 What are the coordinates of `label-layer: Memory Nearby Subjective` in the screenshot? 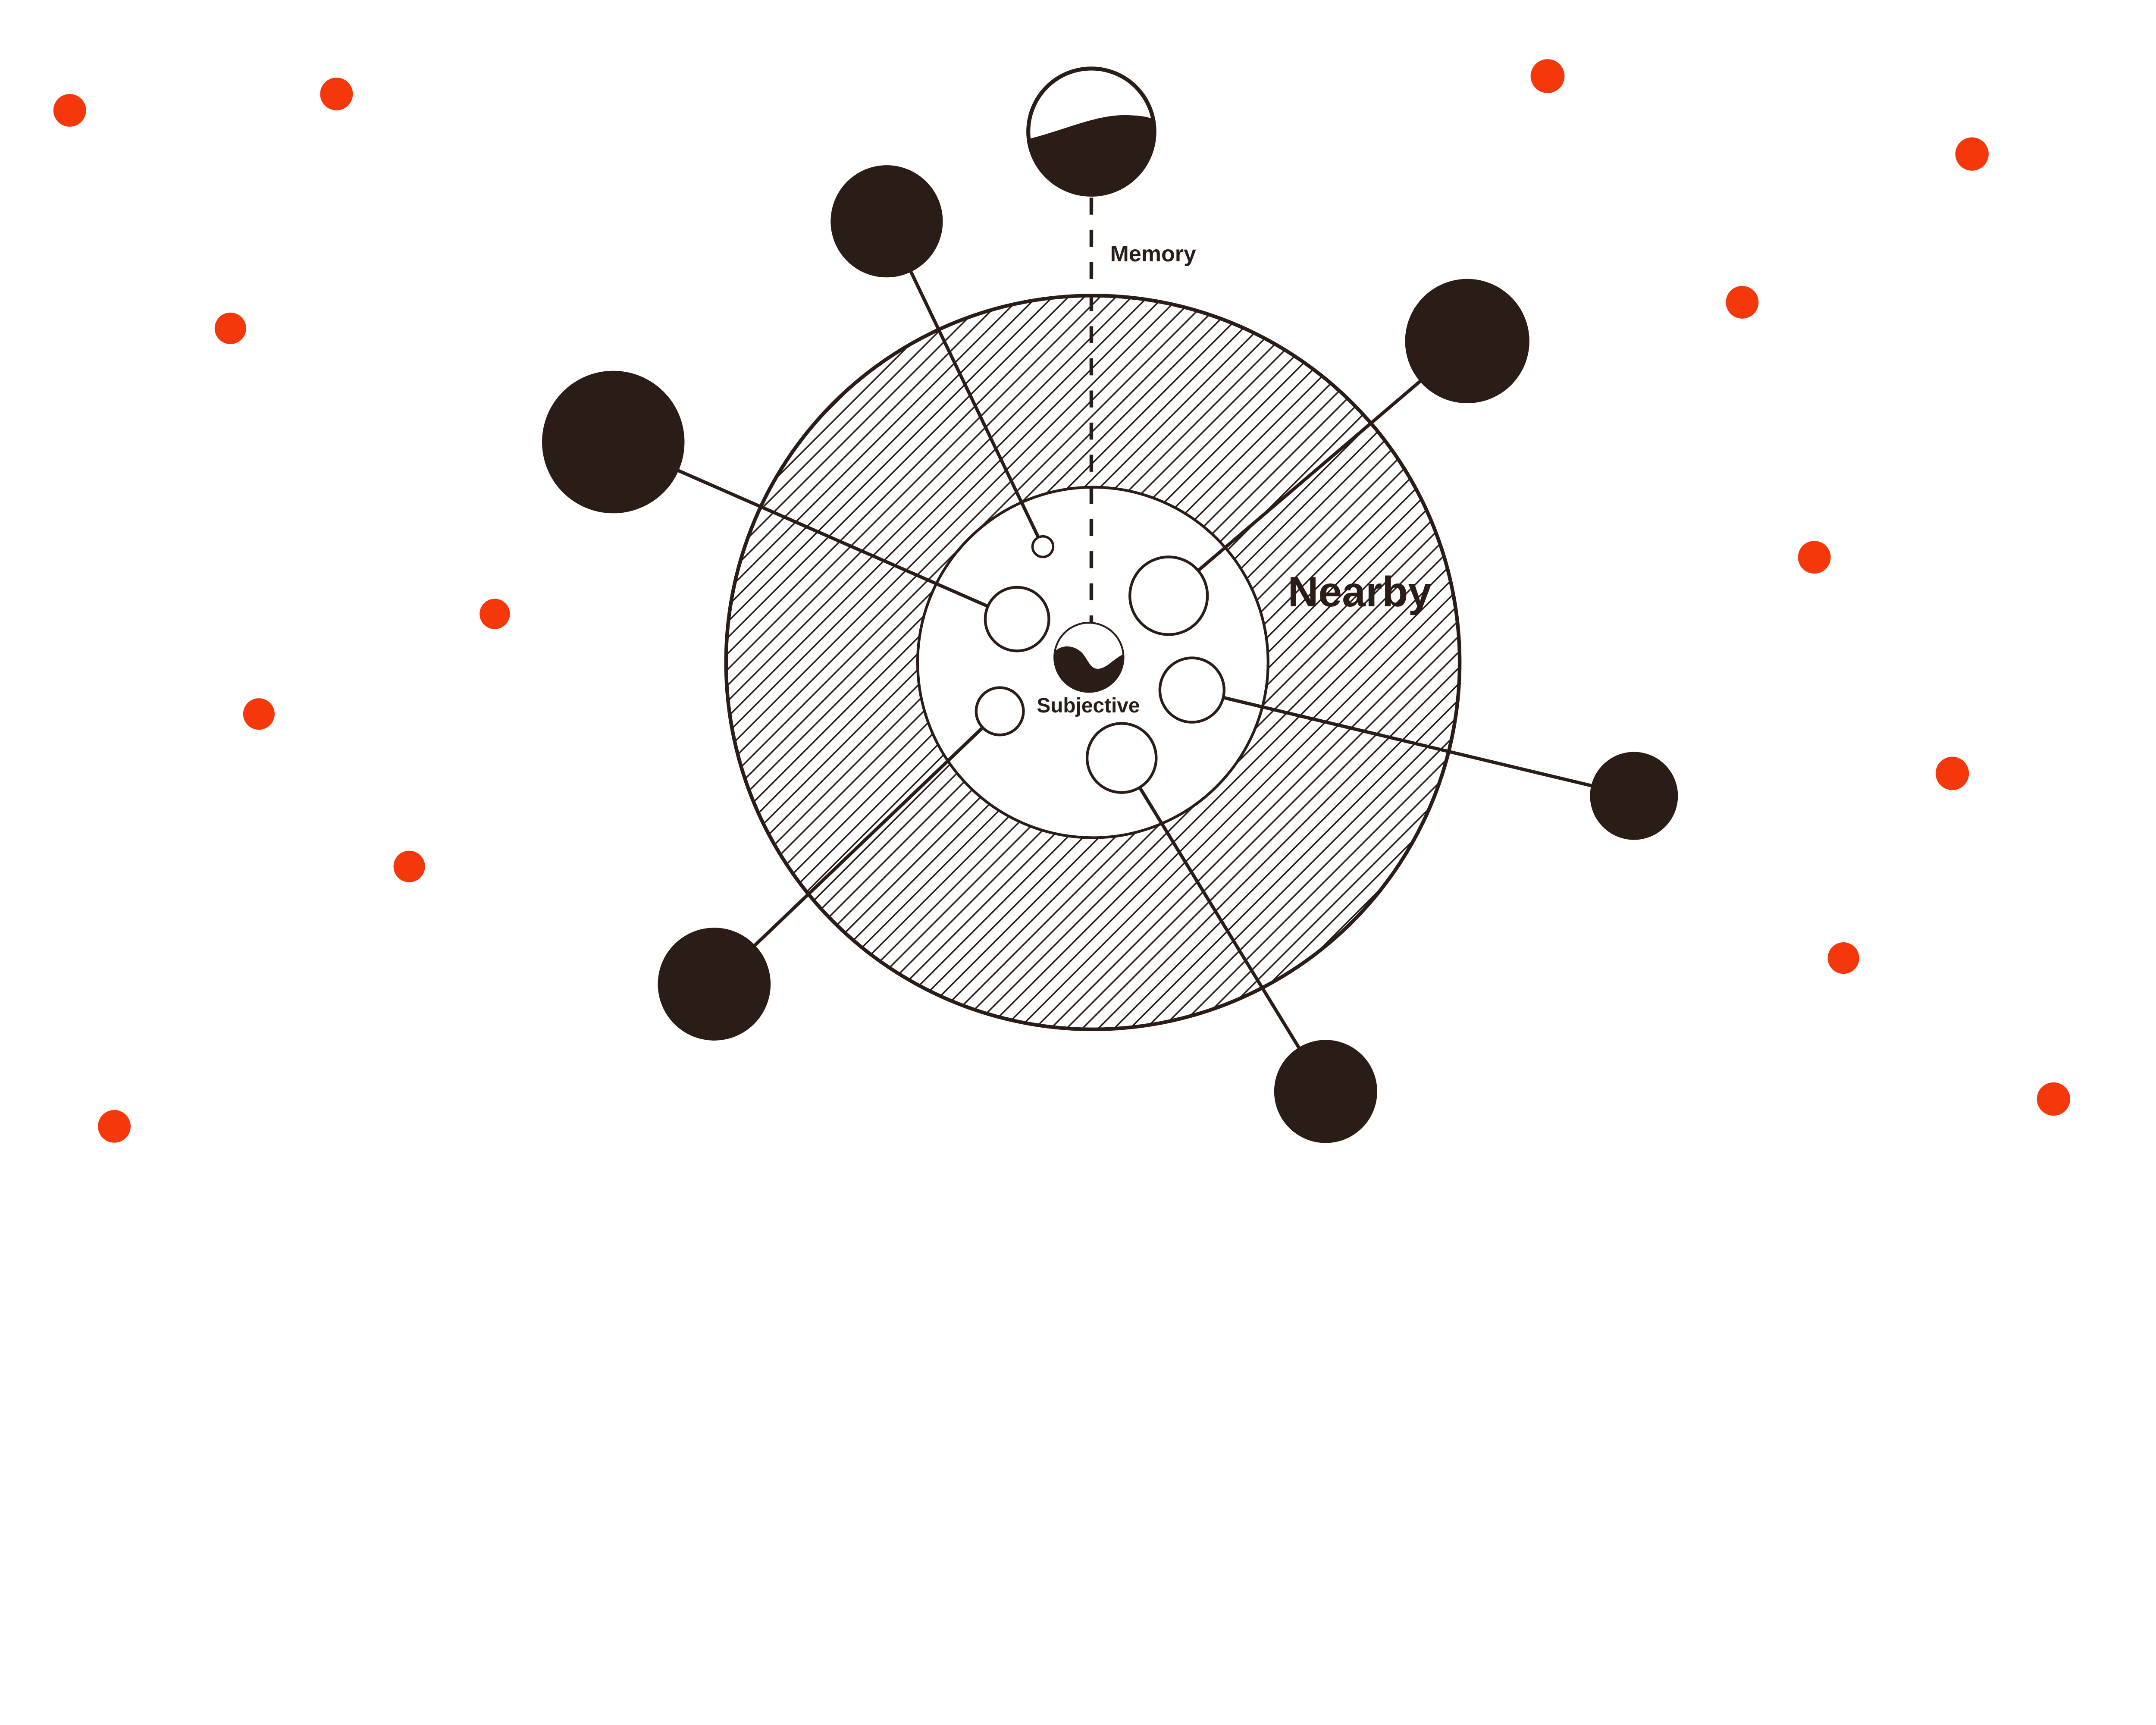 It's located at (1234, 479).